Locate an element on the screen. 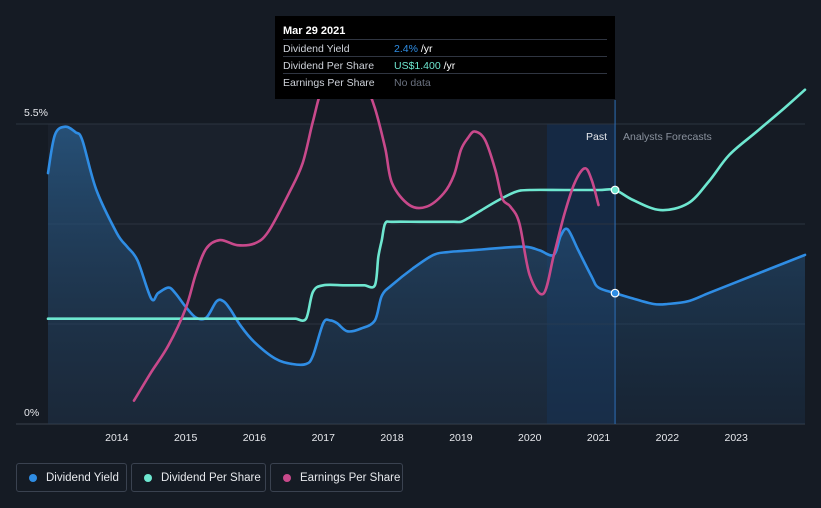  tooltip-row-dividend-per-share: Dividend Per Share US$1.400 /yr is located at coordinates (445, 65).